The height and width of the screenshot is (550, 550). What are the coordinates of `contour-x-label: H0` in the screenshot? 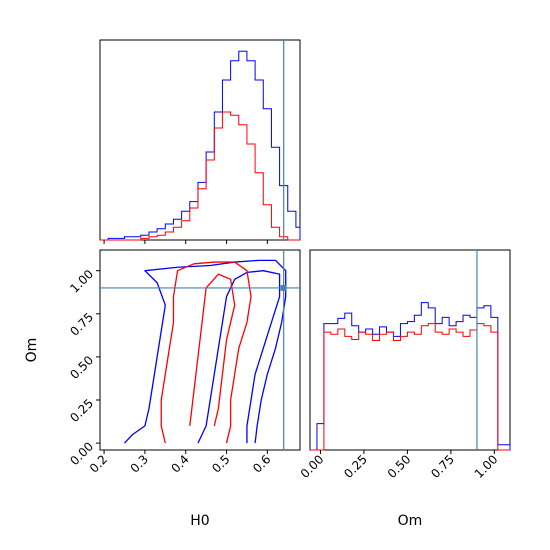 It's located at (199, 521).